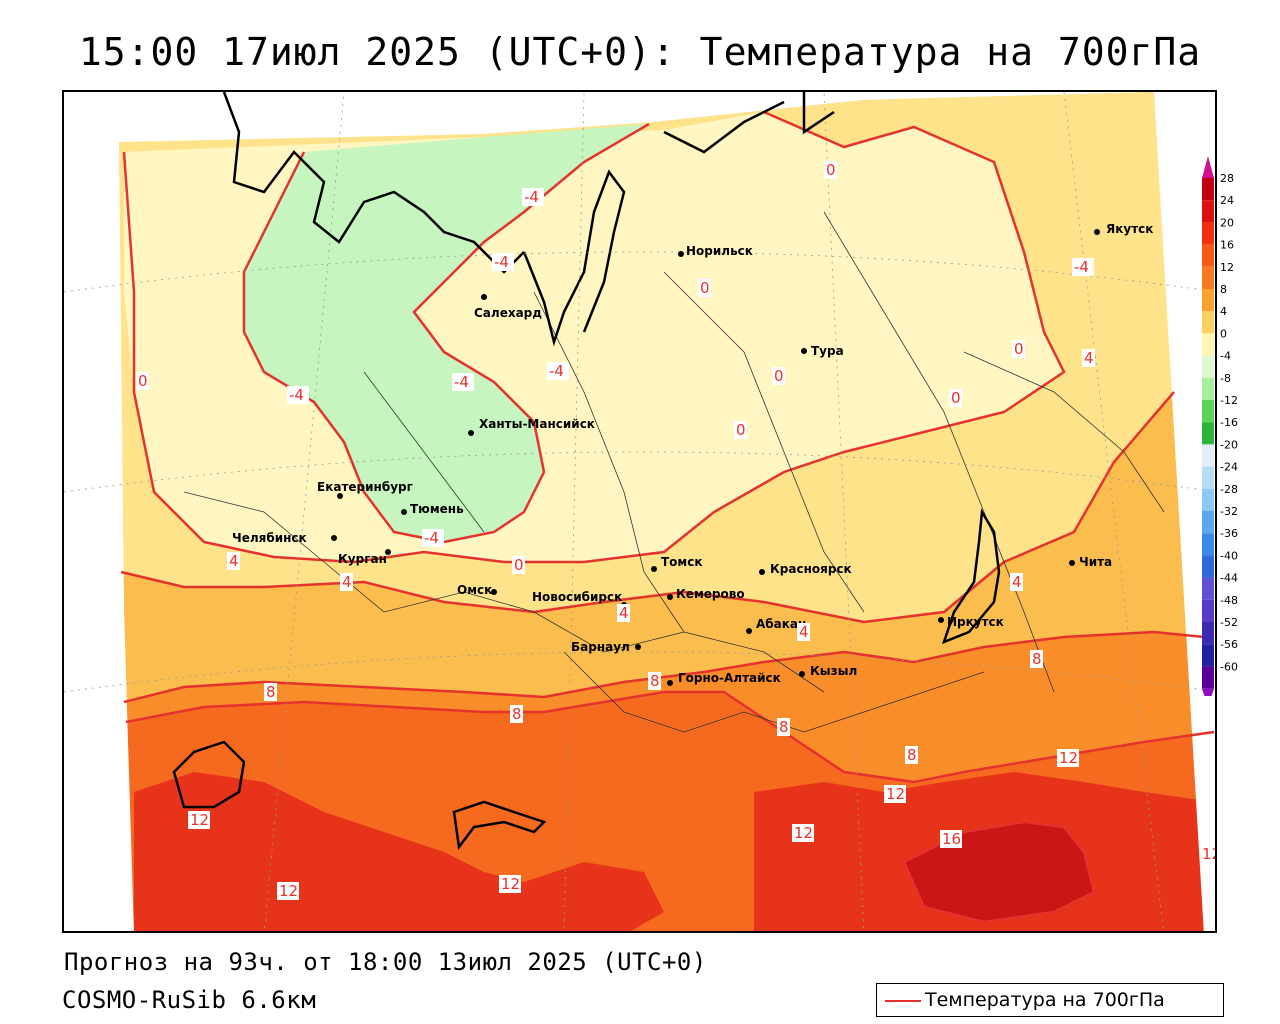 This screenshot has width=1280, height=1024. What do you see at coordinates (1227, 222) in the screenshot?
I see `scale-tick-label: 20` at bounding box center [1227, 222].